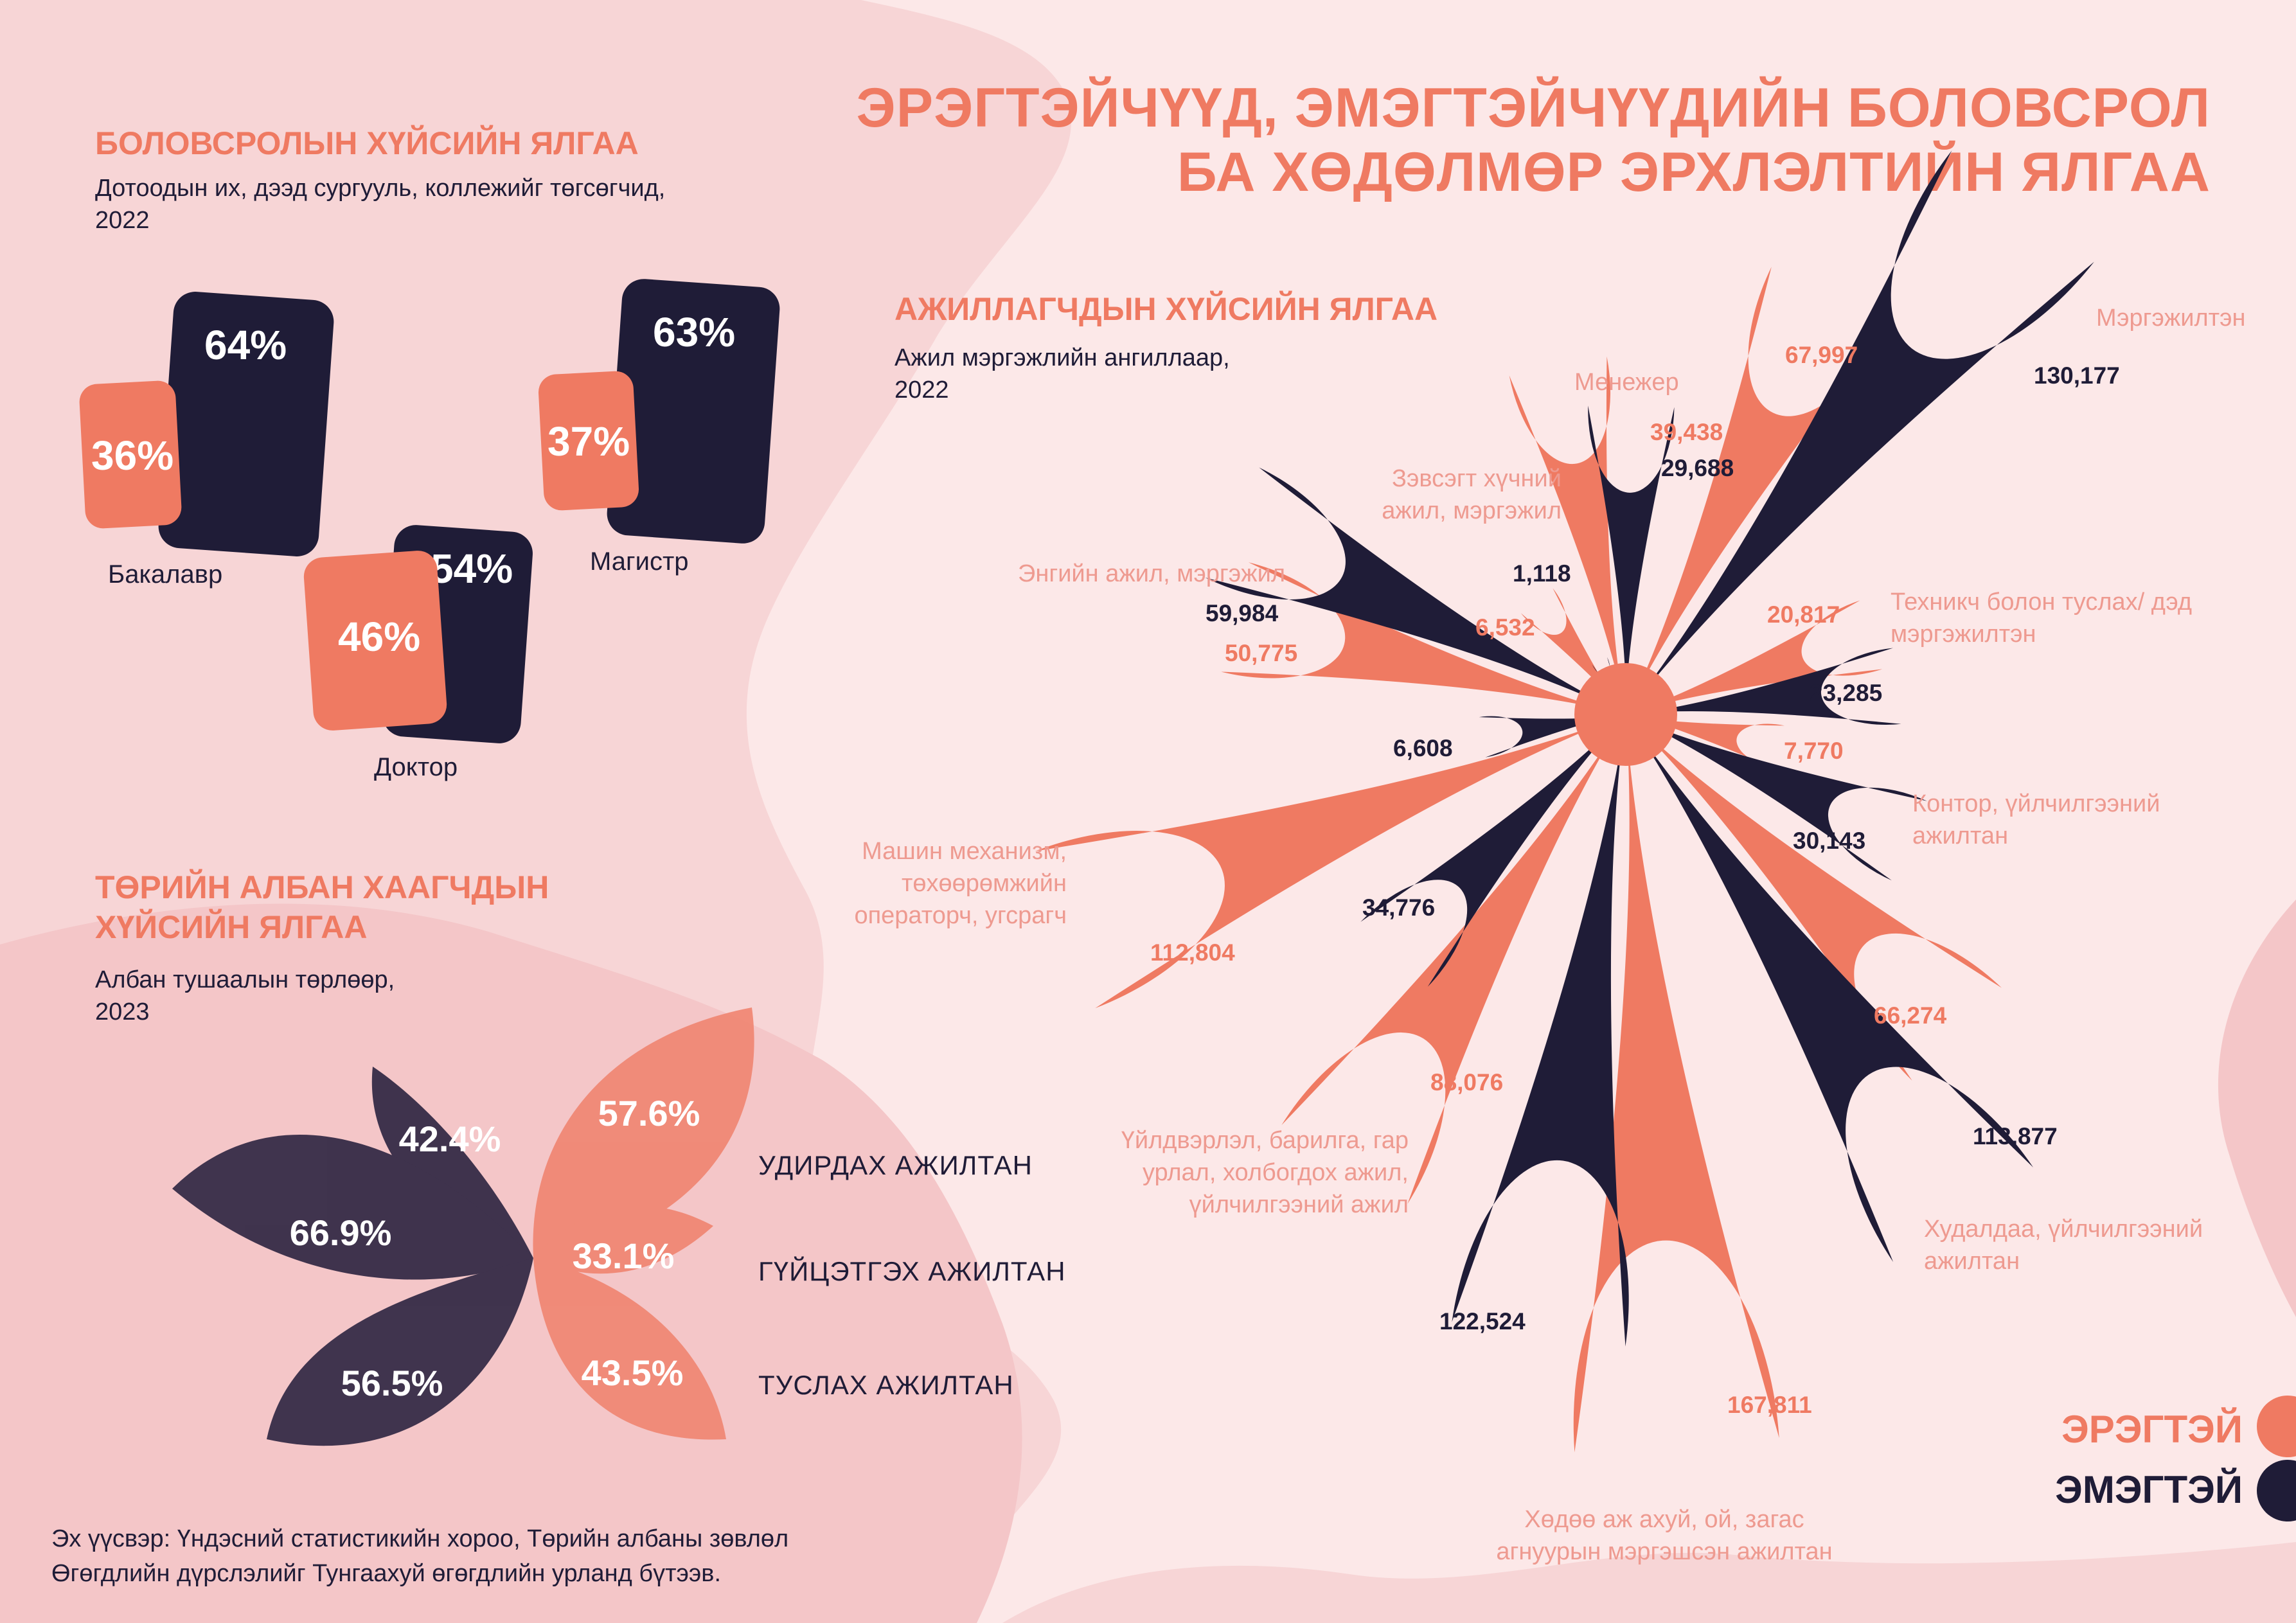  Describe the element at coordinates (1262, 653) in the screenshot. I see `value-elementary-male: 50,775` at that location.